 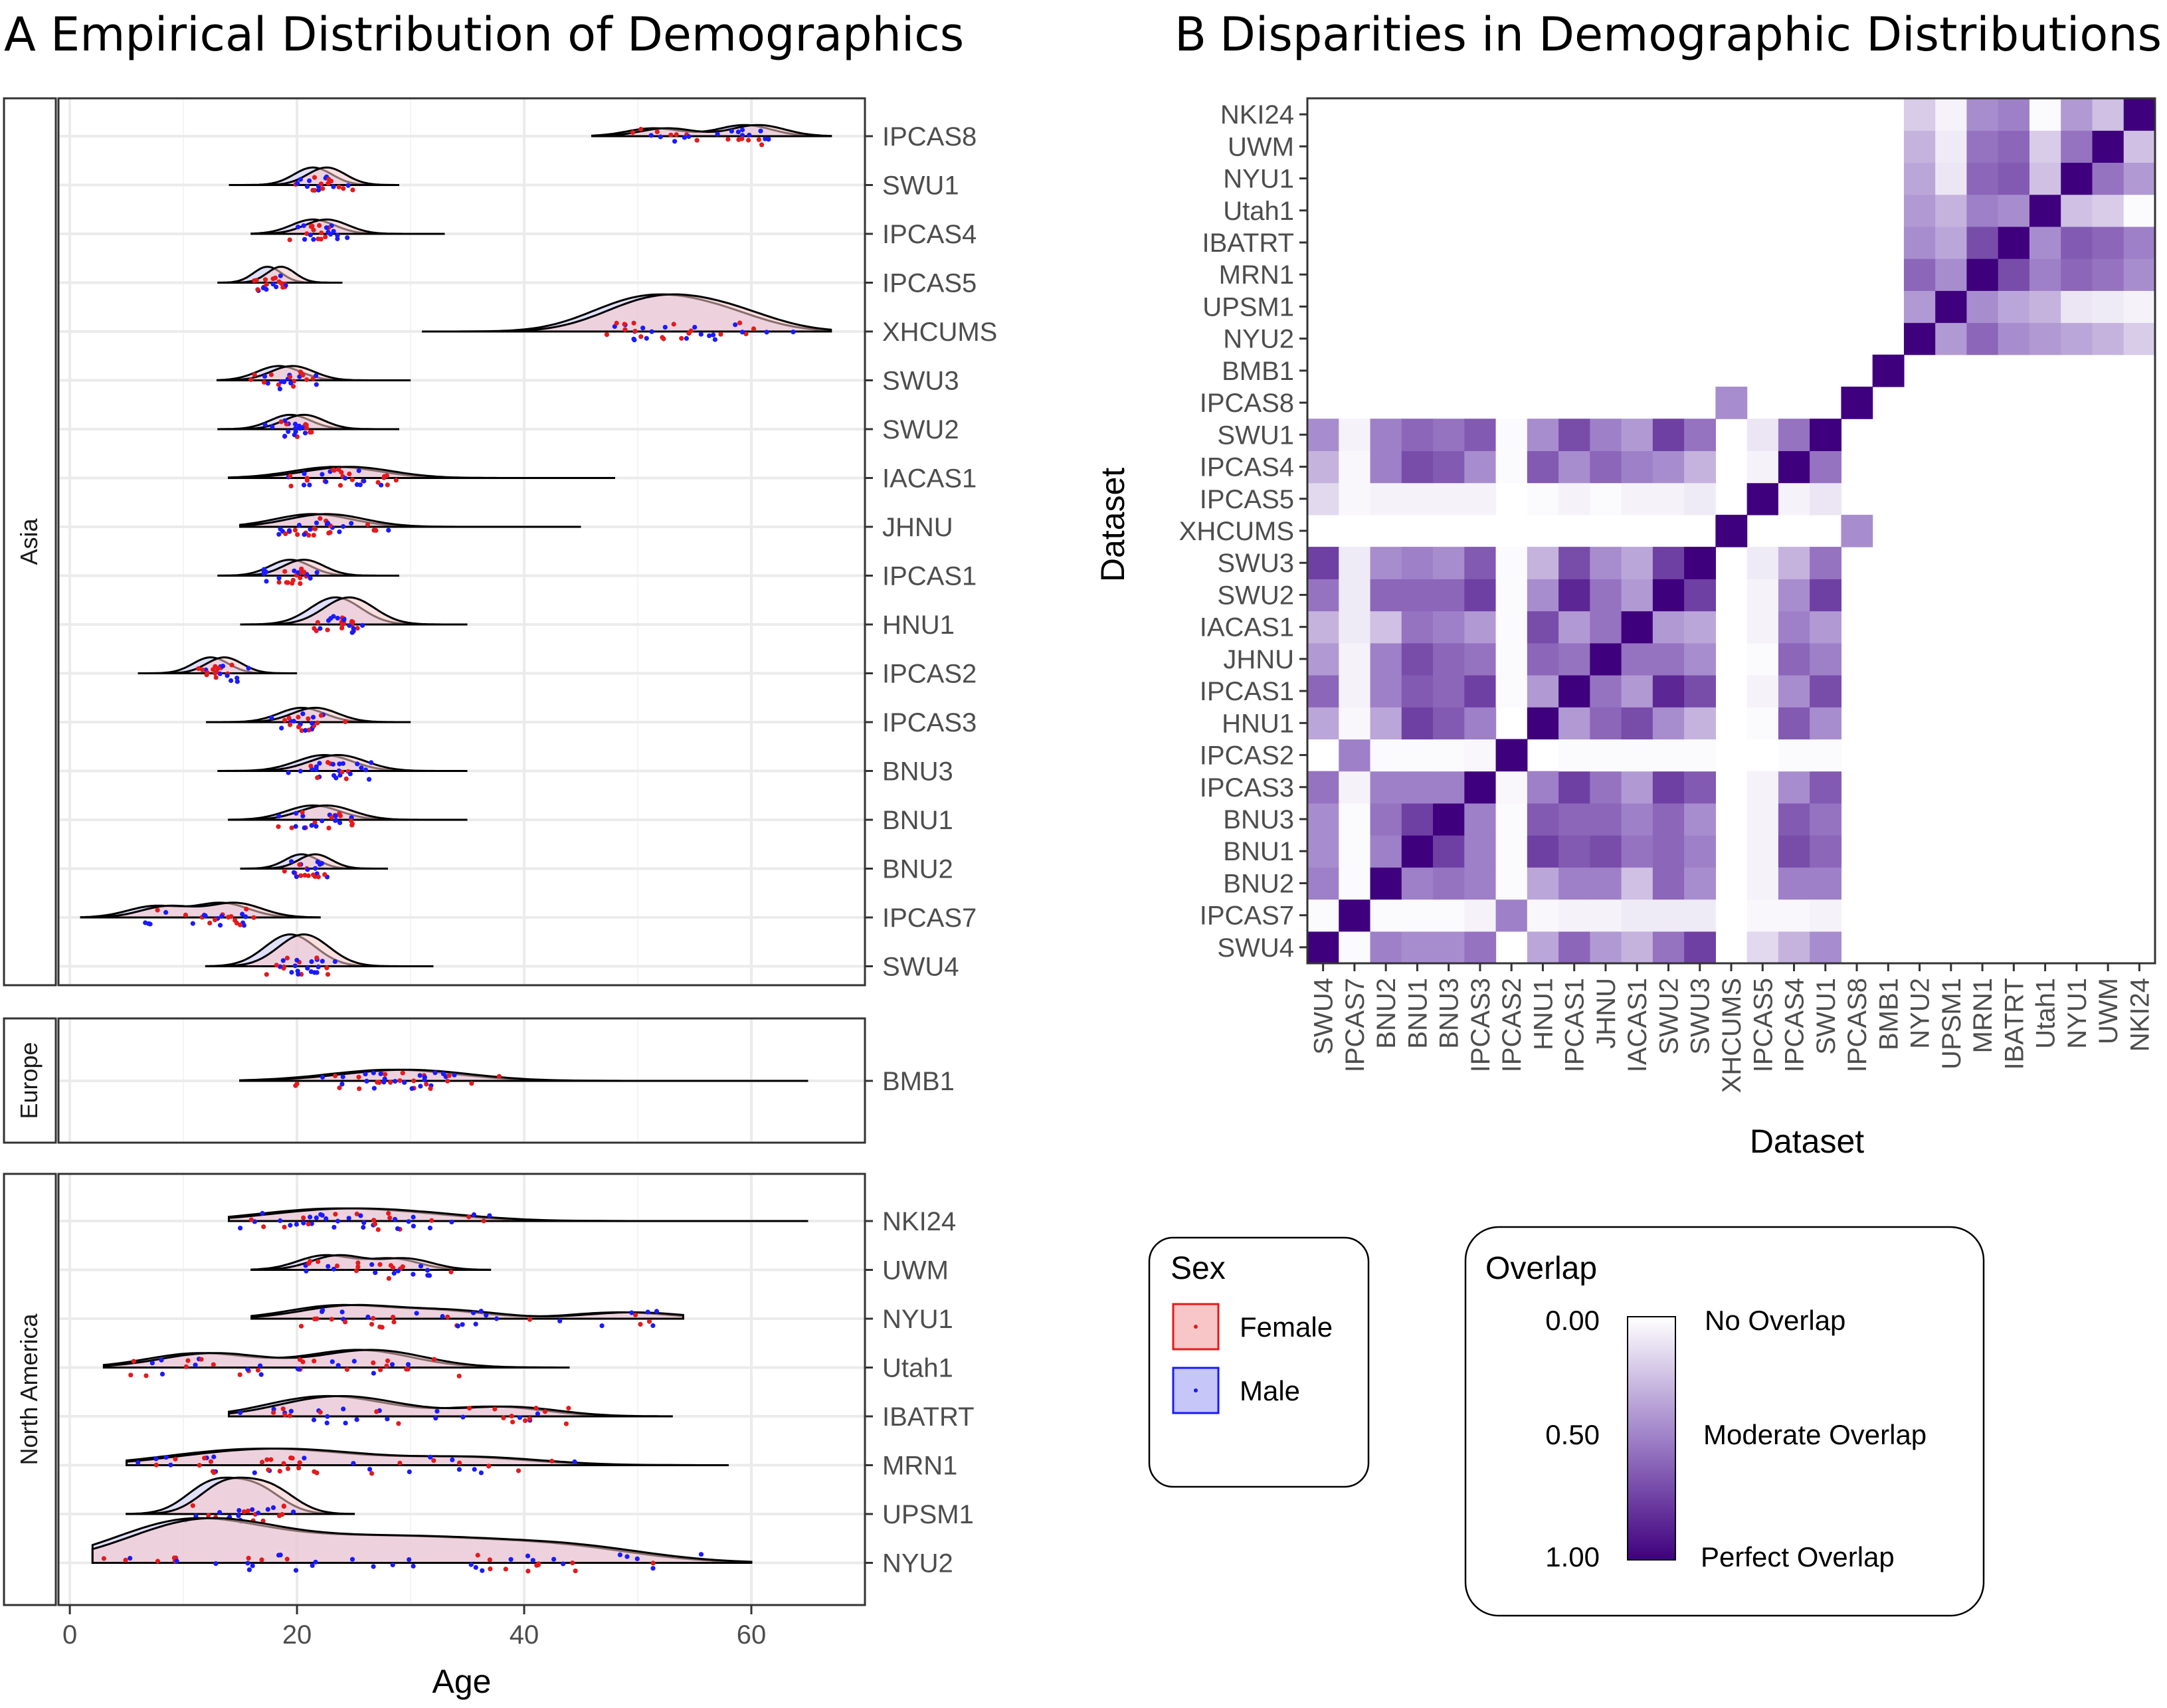 I want to click on ridge-BNU3, so click(x=342, y=768).